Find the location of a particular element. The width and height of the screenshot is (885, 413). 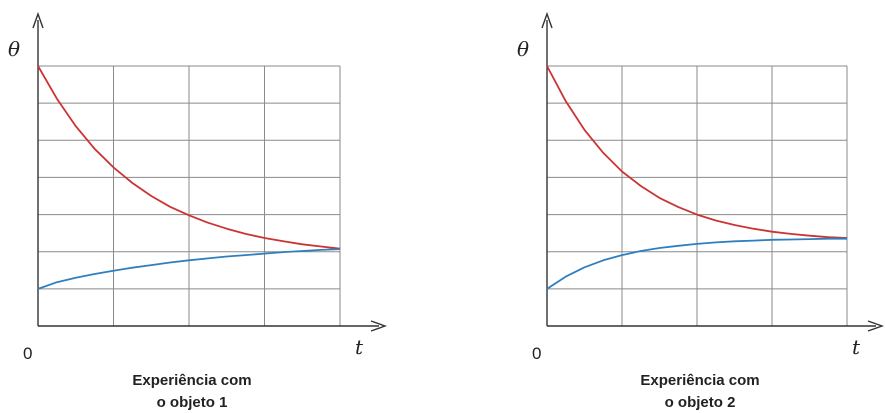

series-line-red is located at coordinates (697, 152).